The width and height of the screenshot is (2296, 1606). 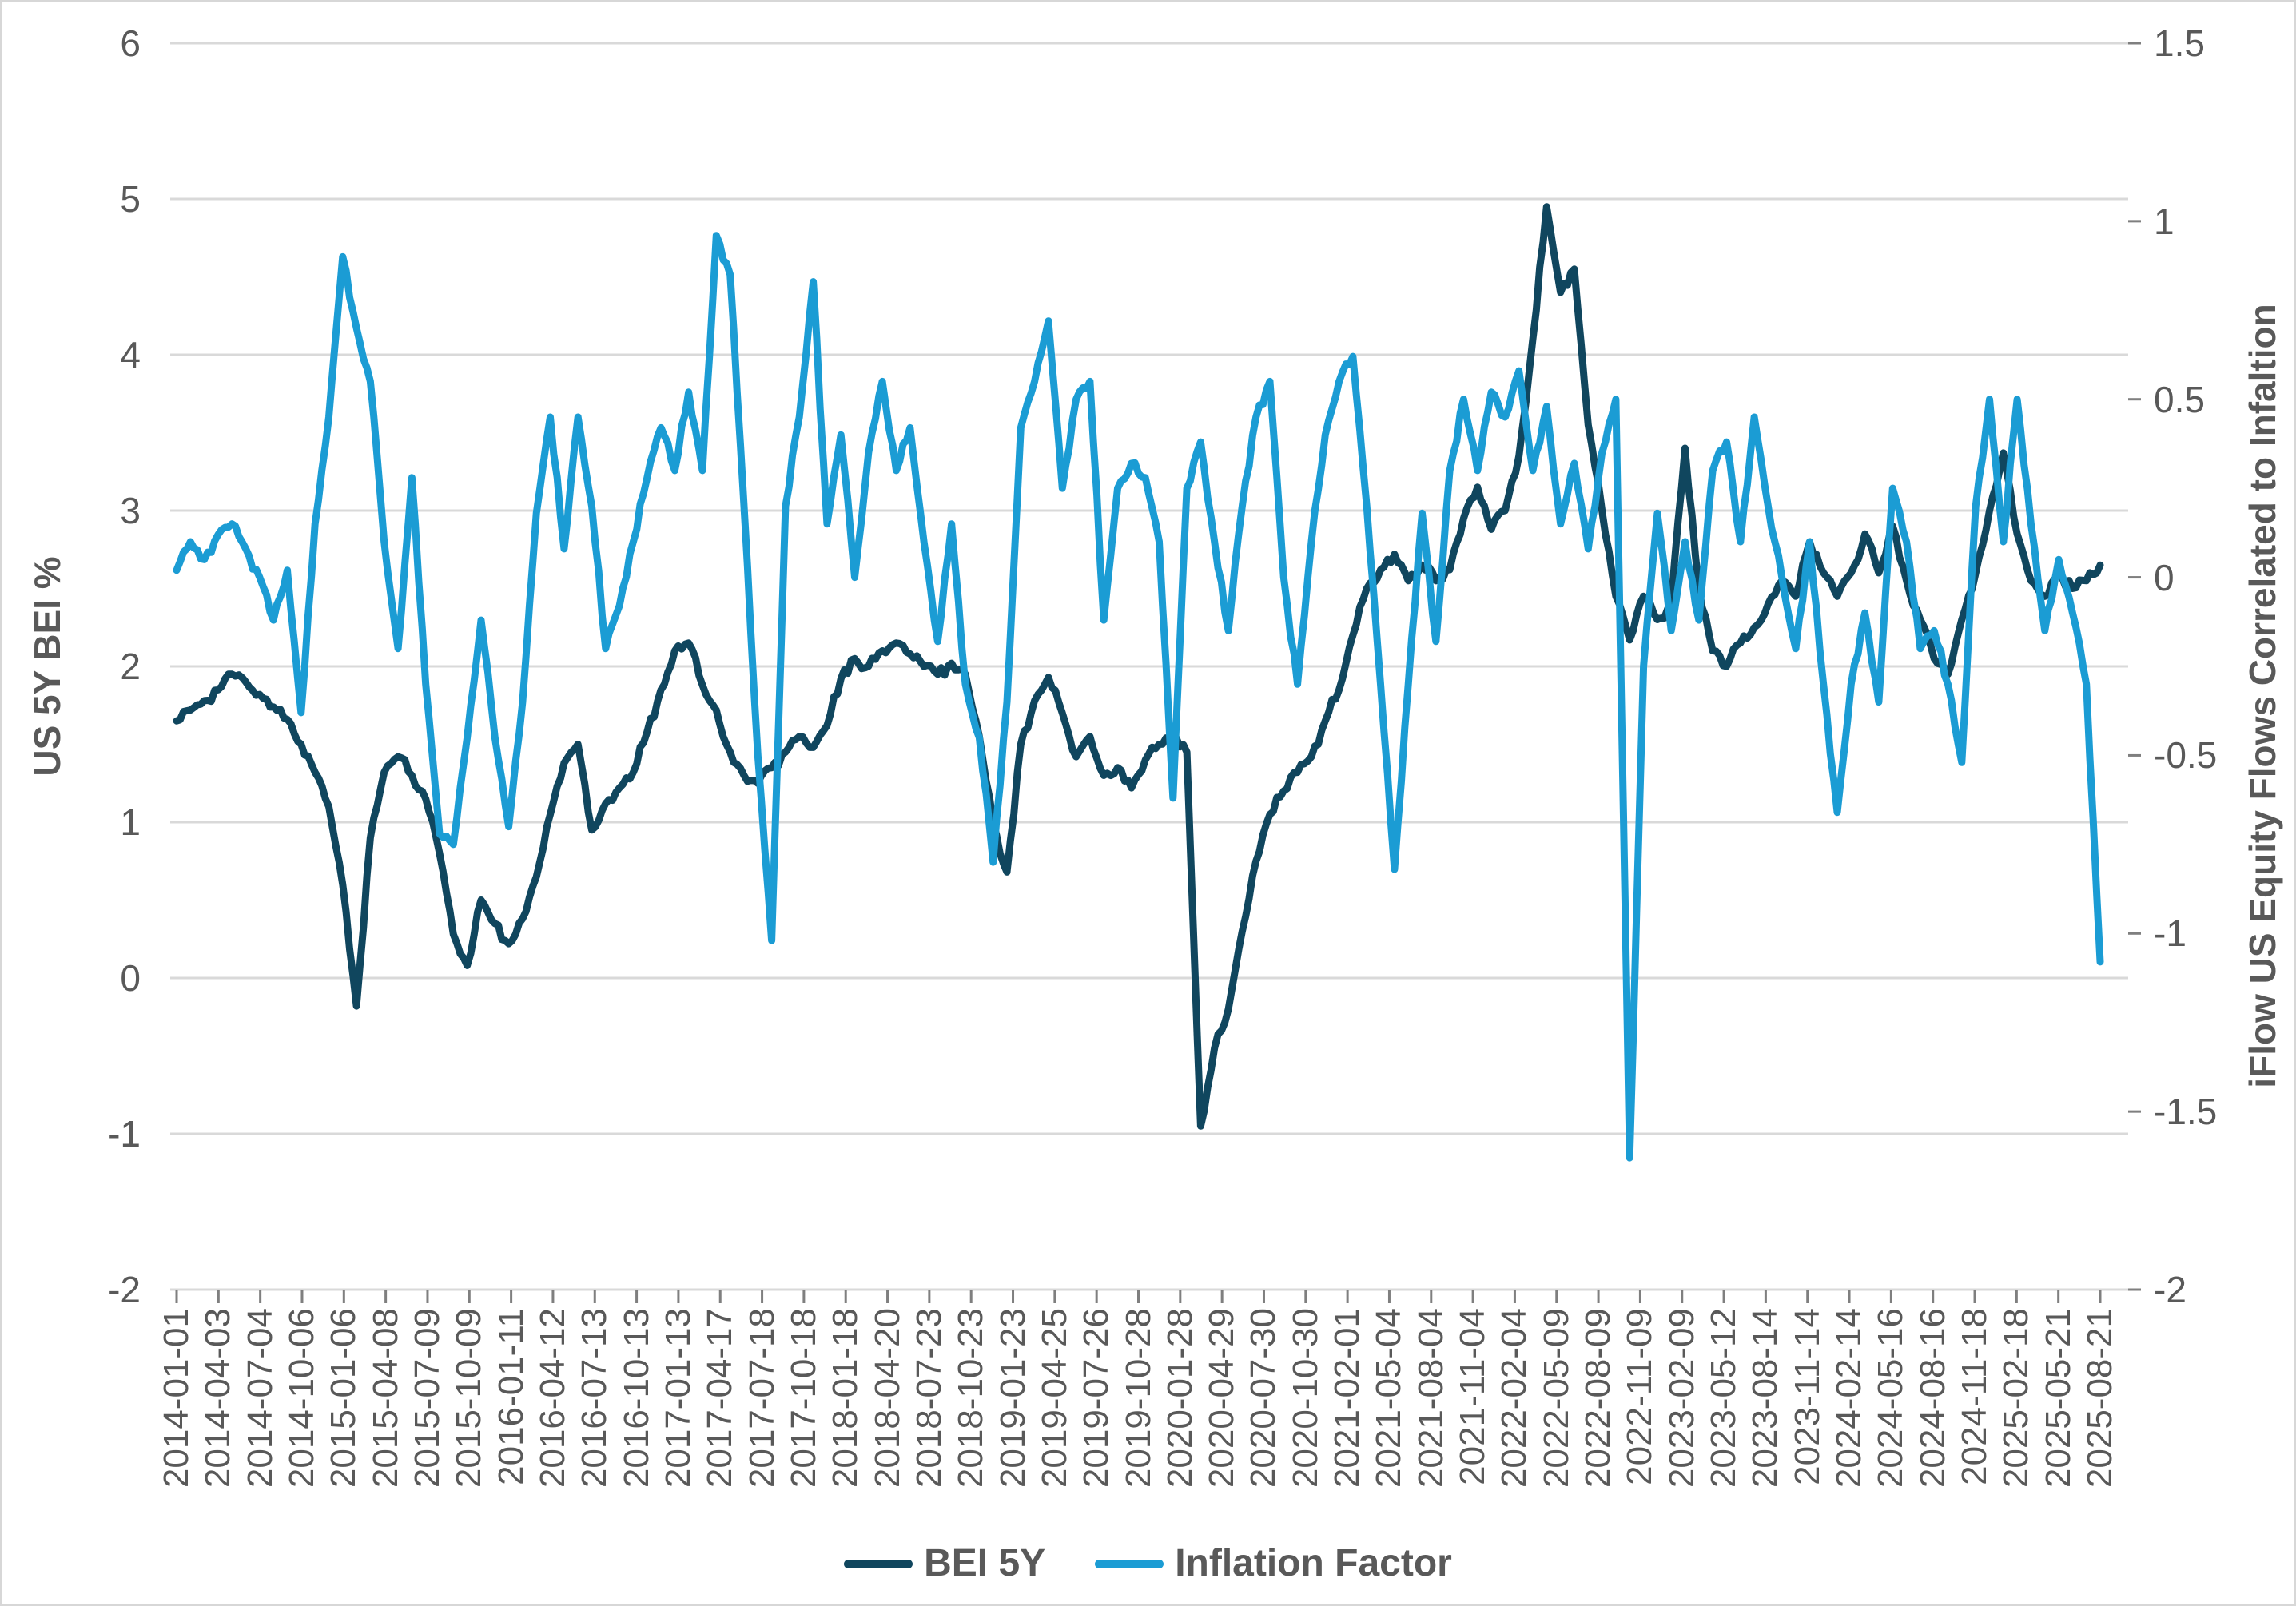 I want to click on x-axis-tick-label: 2020-04-29, so click(x=1222, y=1398).